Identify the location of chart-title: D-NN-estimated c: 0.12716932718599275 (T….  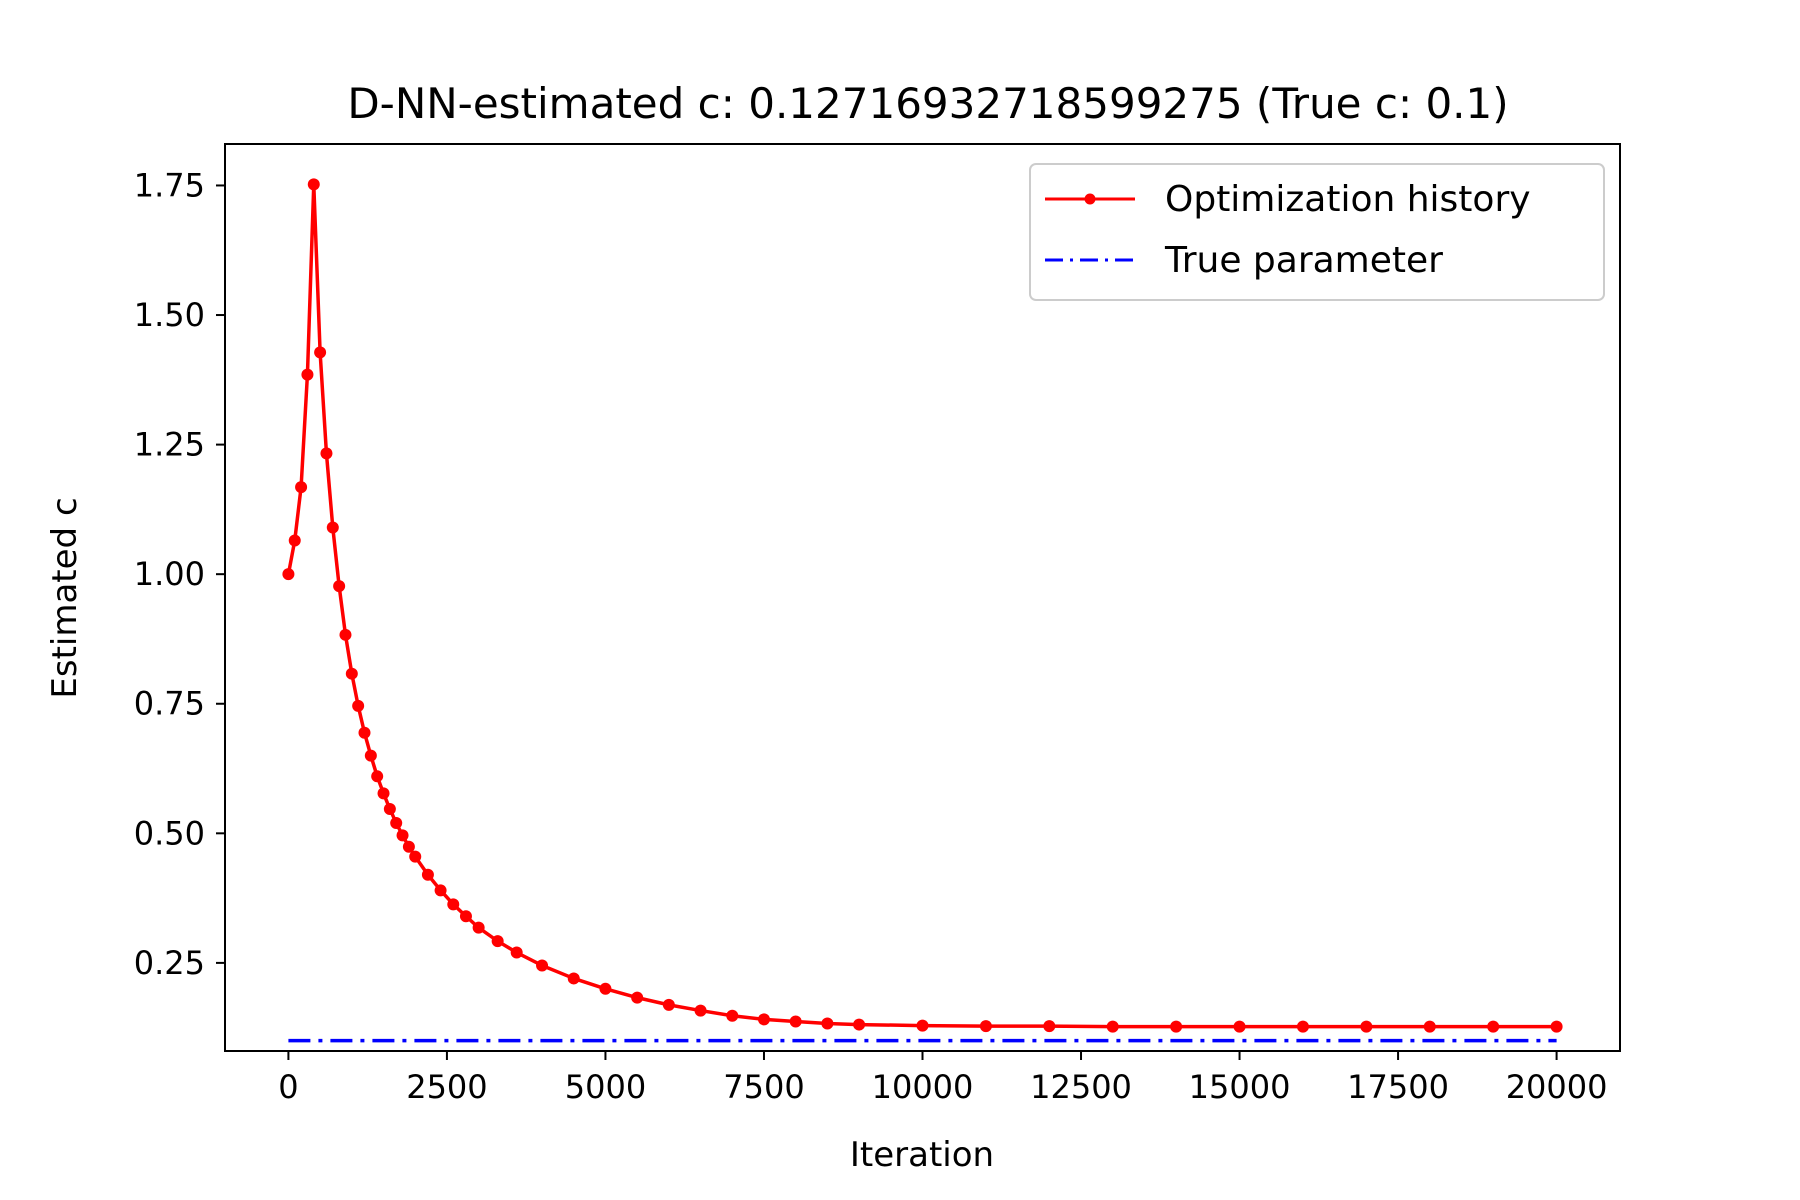
(927, 103).